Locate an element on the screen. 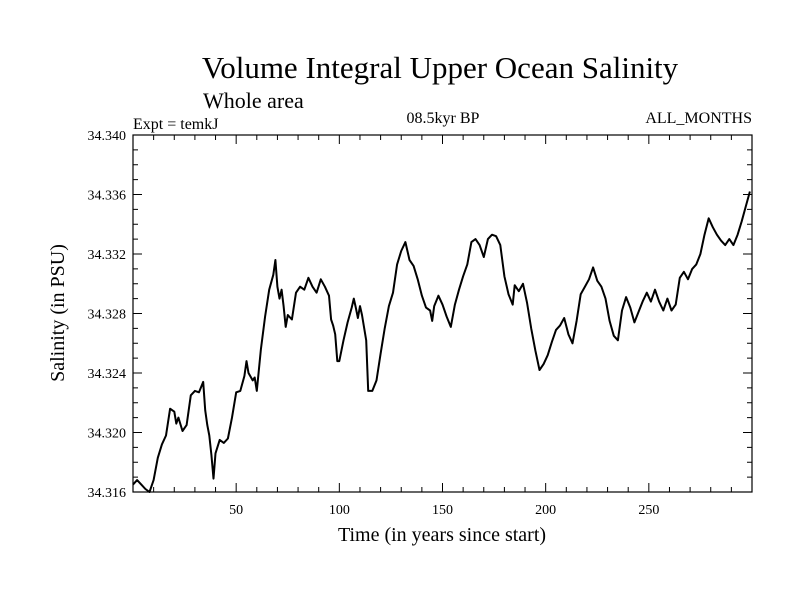 This screenshot has height=600, width=800. chart-title: Volume Integral Upper Ocean Salinity is located at coordinates (440, 67).